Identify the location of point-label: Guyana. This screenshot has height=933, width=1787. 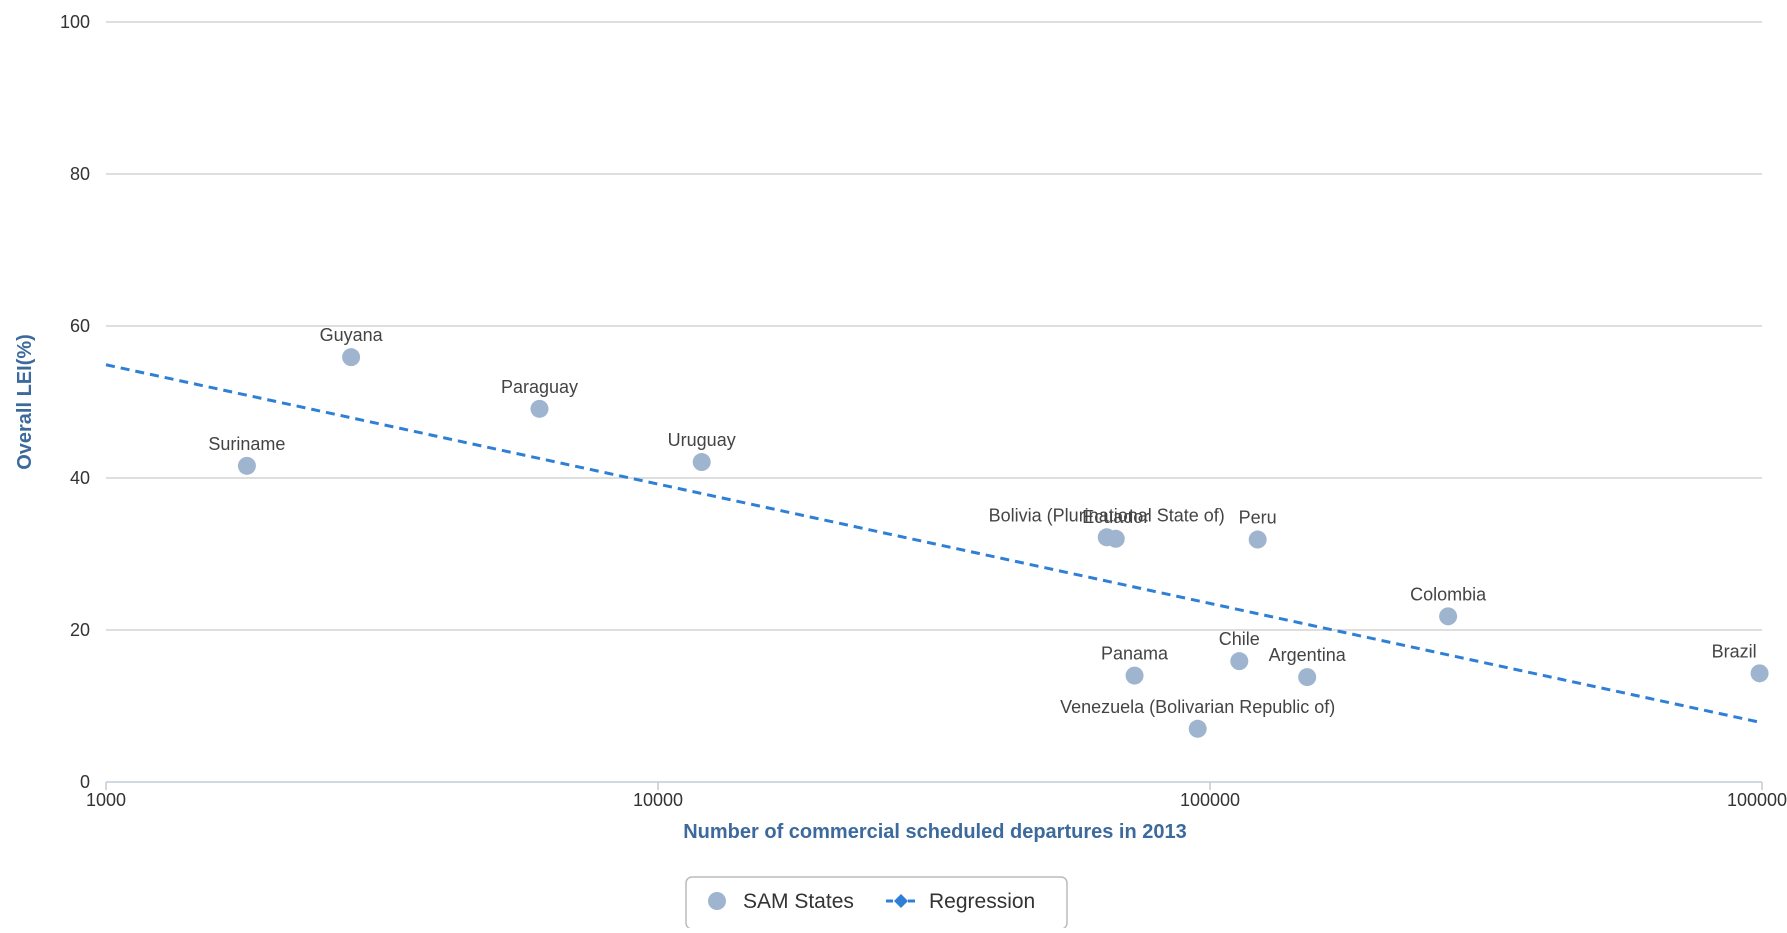
(352, 335).